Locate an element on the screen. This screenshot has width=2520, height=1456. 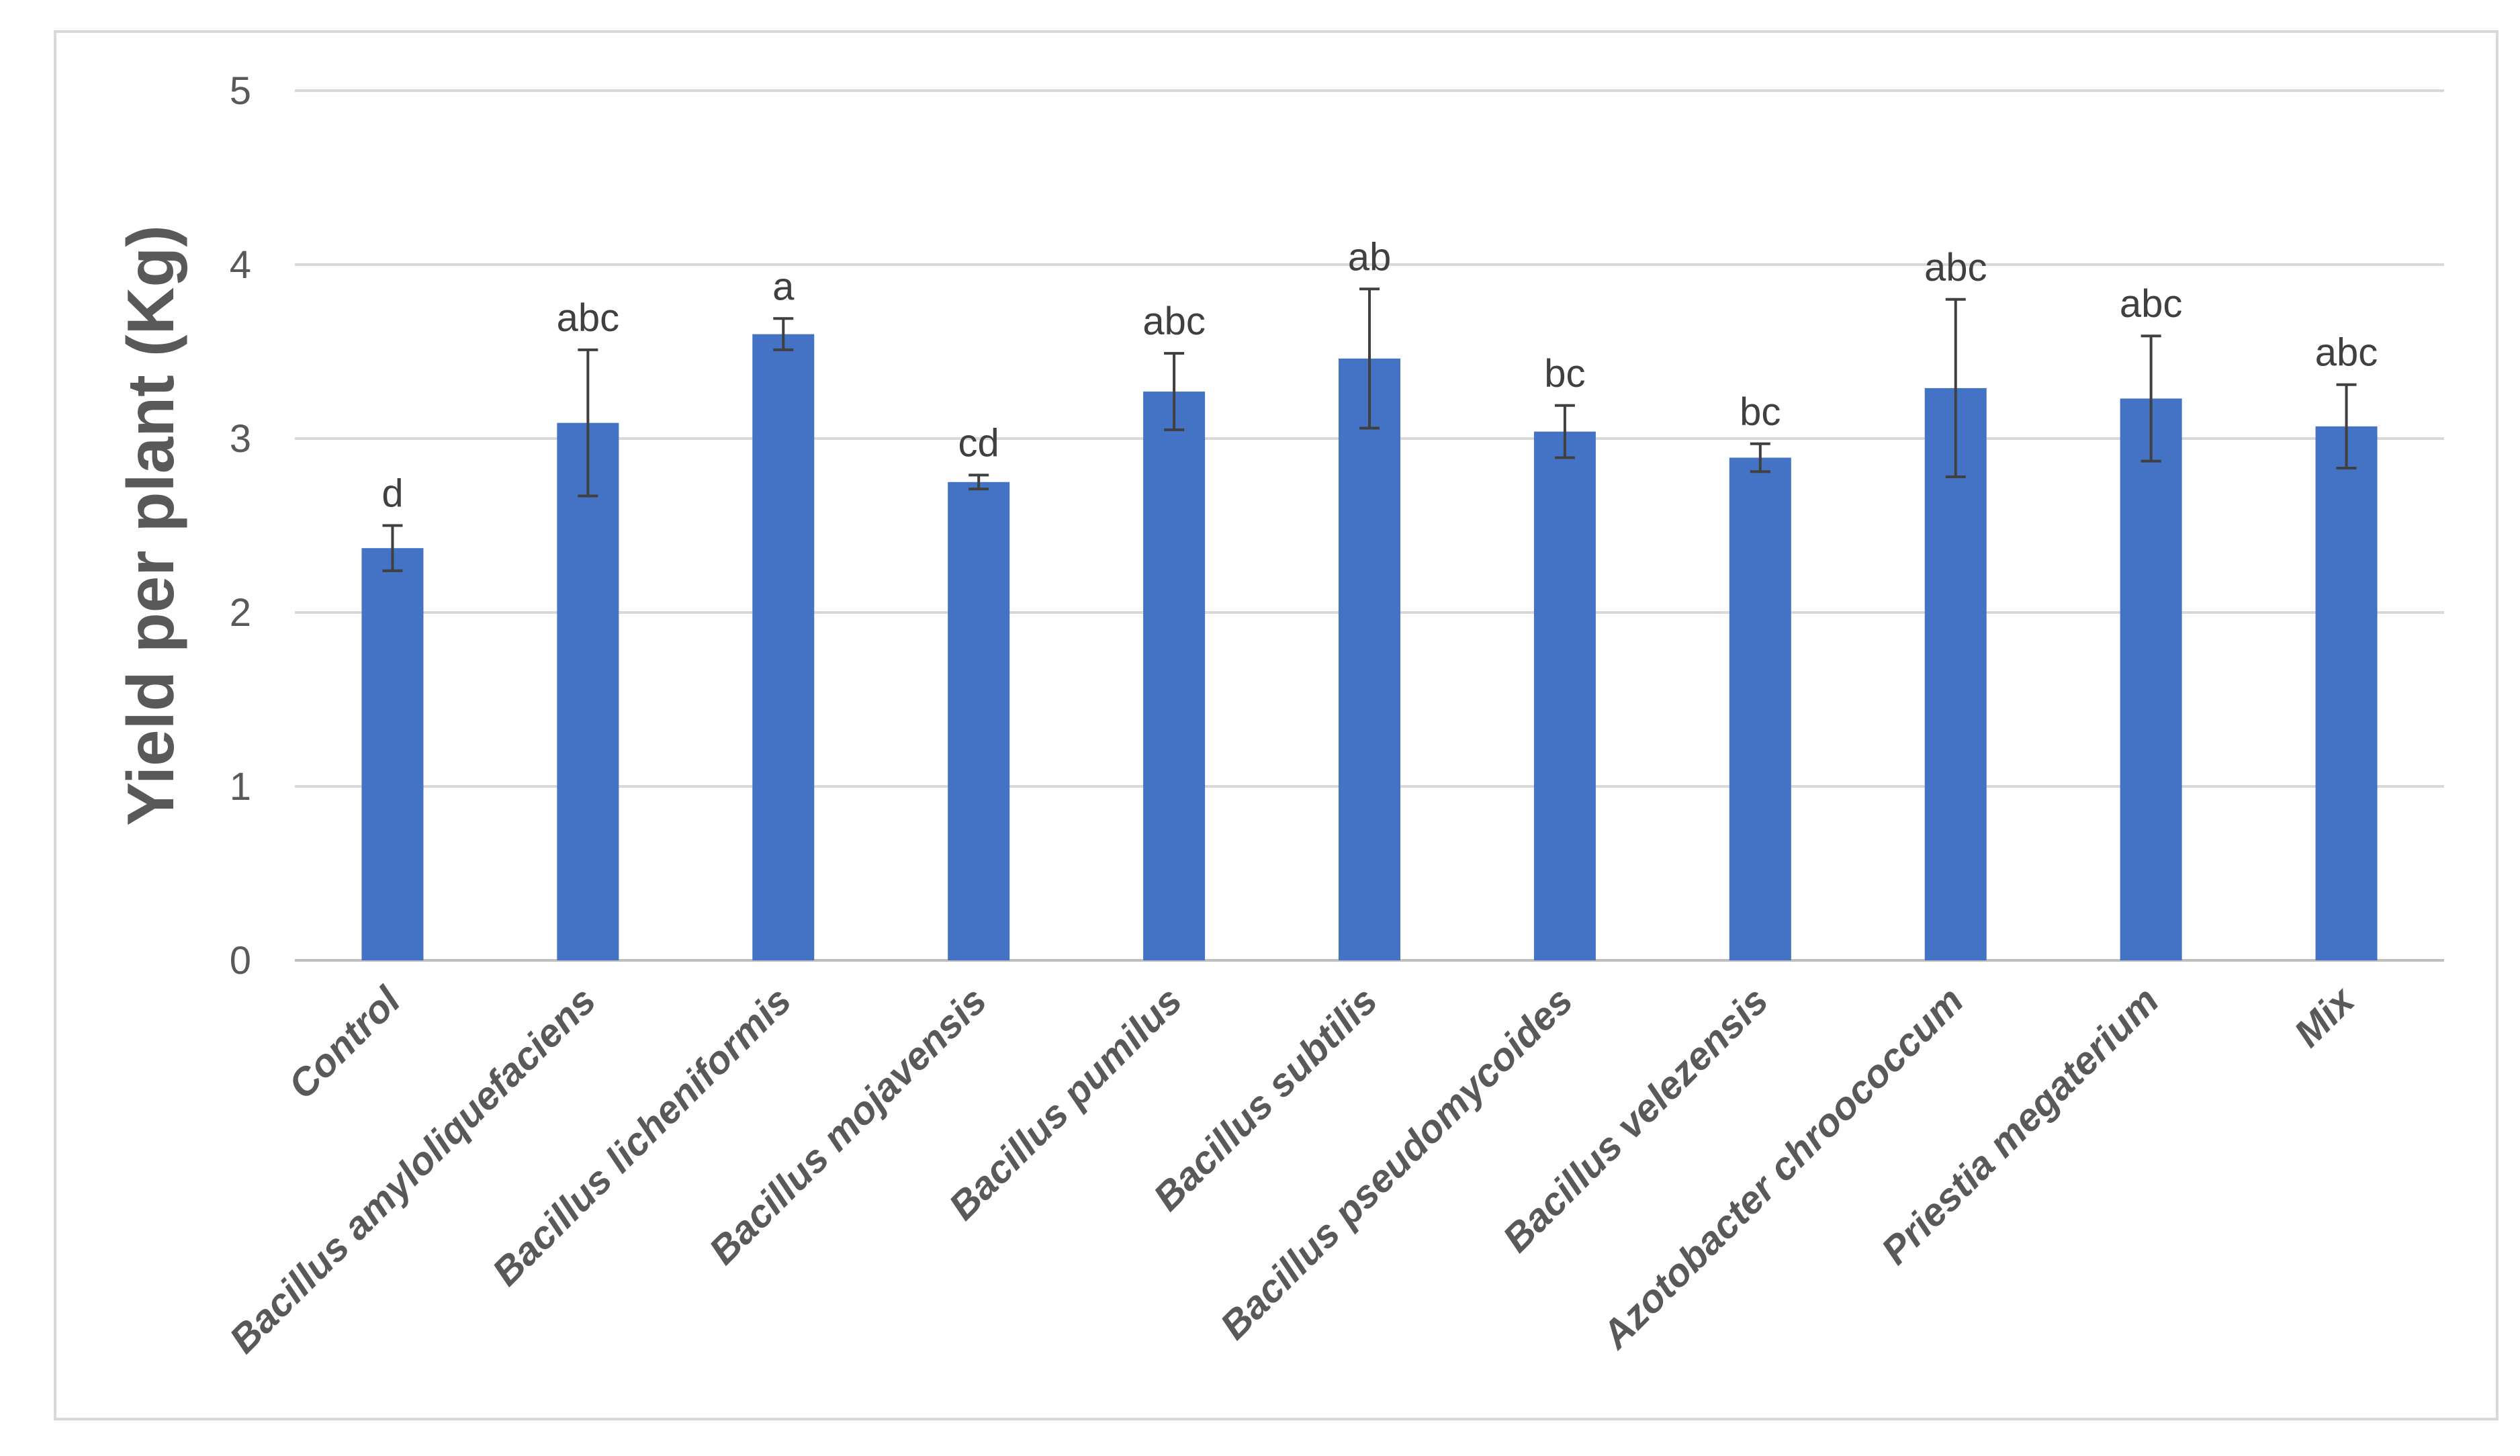
significance-letter: cd is located at coordinates (978, 443).